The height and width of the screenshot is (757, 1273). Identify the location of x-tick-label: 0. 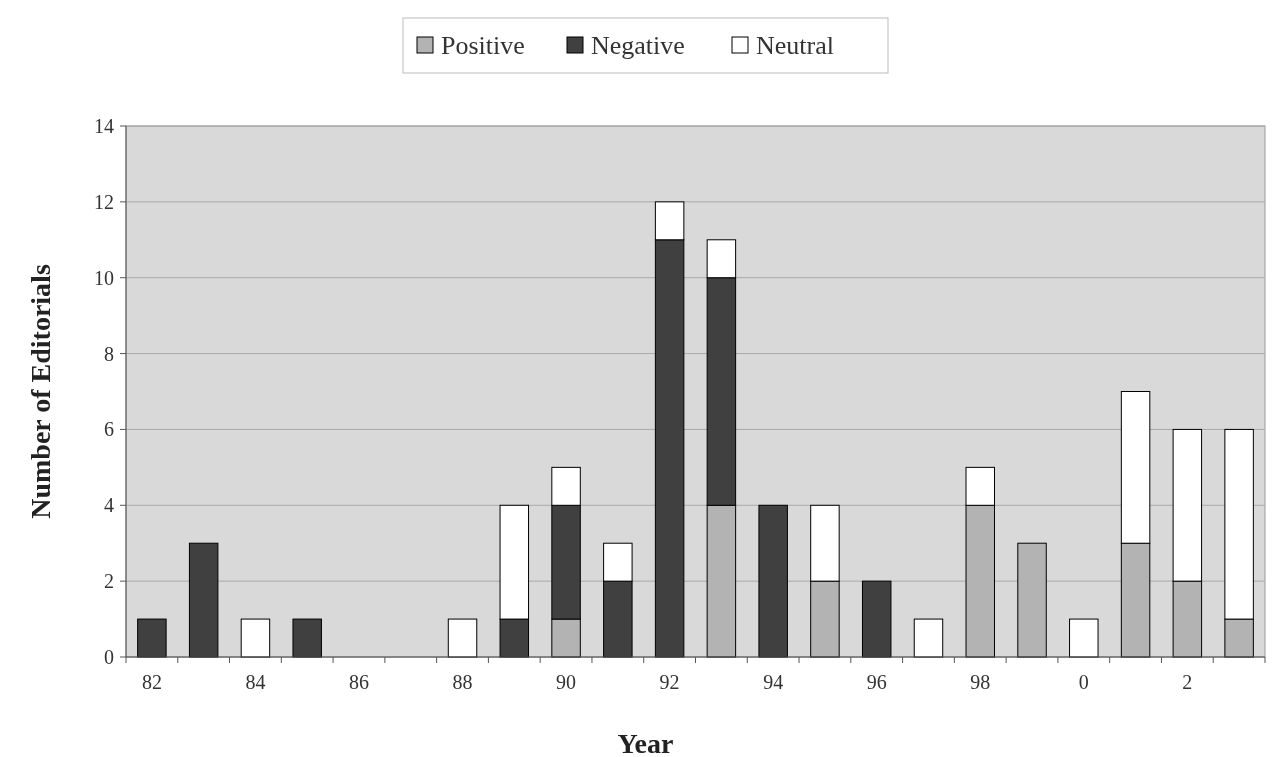
(1083, 682).